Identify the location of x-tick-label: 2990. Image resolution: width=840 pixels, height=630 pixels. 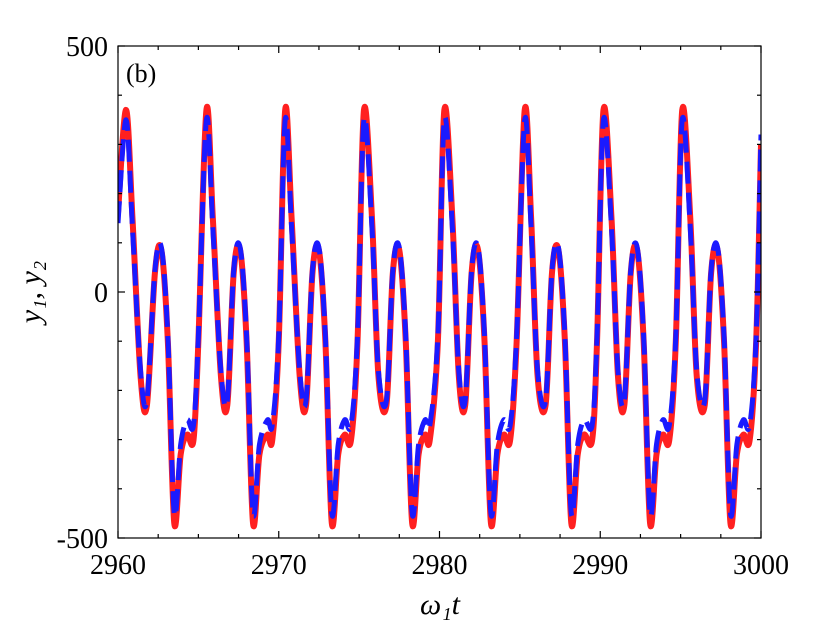
(600, 565).